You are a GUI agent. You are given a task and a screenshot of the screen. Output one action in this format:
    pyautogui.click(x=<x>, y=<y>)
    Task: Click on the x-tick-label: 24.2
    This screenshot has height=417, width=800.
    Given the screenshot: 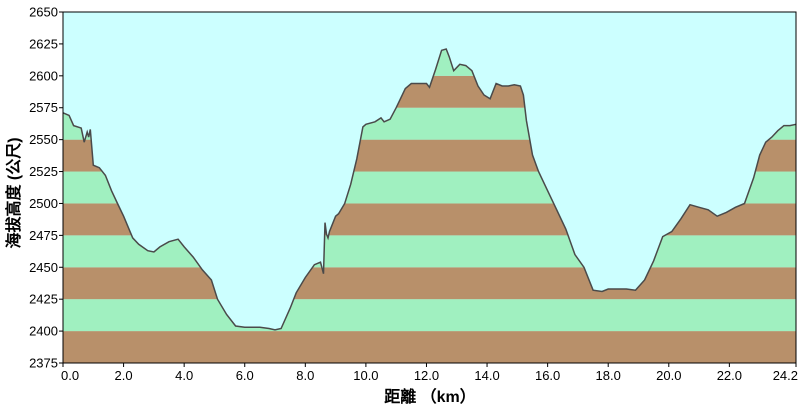 What is the action you would take?
    pyautogui.click(x=785, y=375)
    